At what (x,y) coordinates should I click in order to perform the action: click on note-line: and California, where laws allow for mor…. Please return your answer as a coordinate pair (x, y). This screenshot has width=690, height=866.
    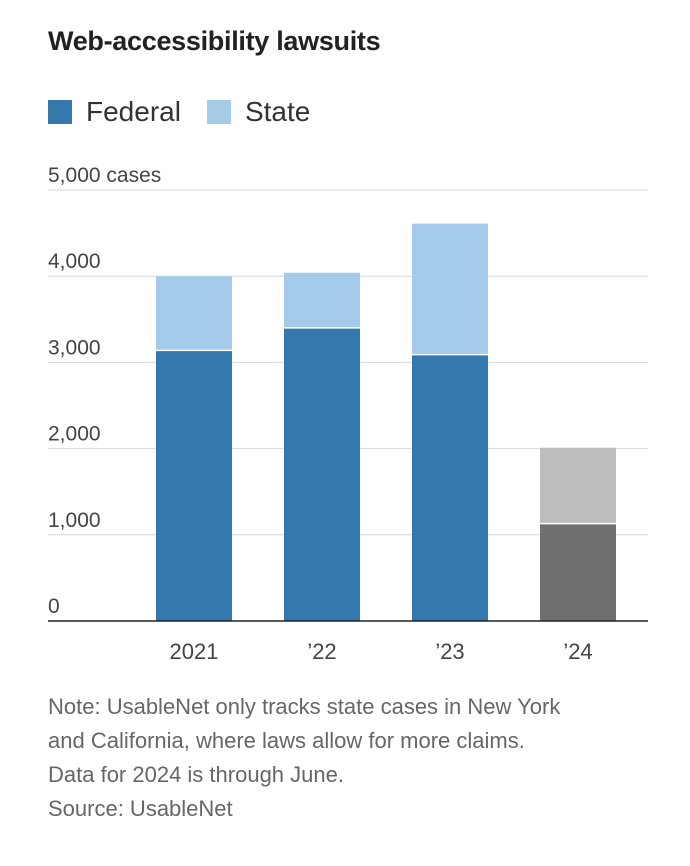
    Looking at the image, I should click on (286, 740).